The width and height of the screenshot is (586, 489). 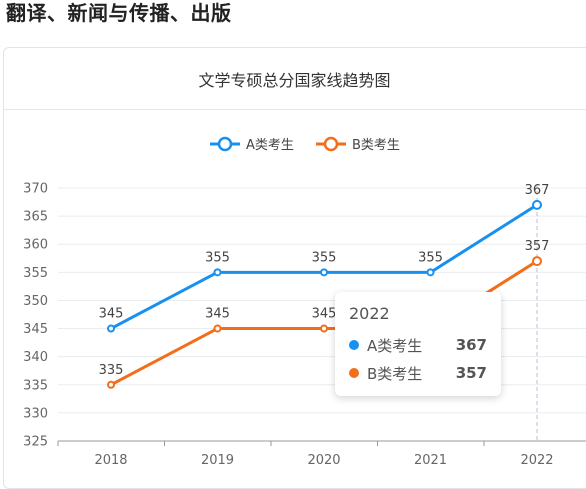 I want to click on tooltip-row-b: B类考生 357, so click(x=418, y=373).